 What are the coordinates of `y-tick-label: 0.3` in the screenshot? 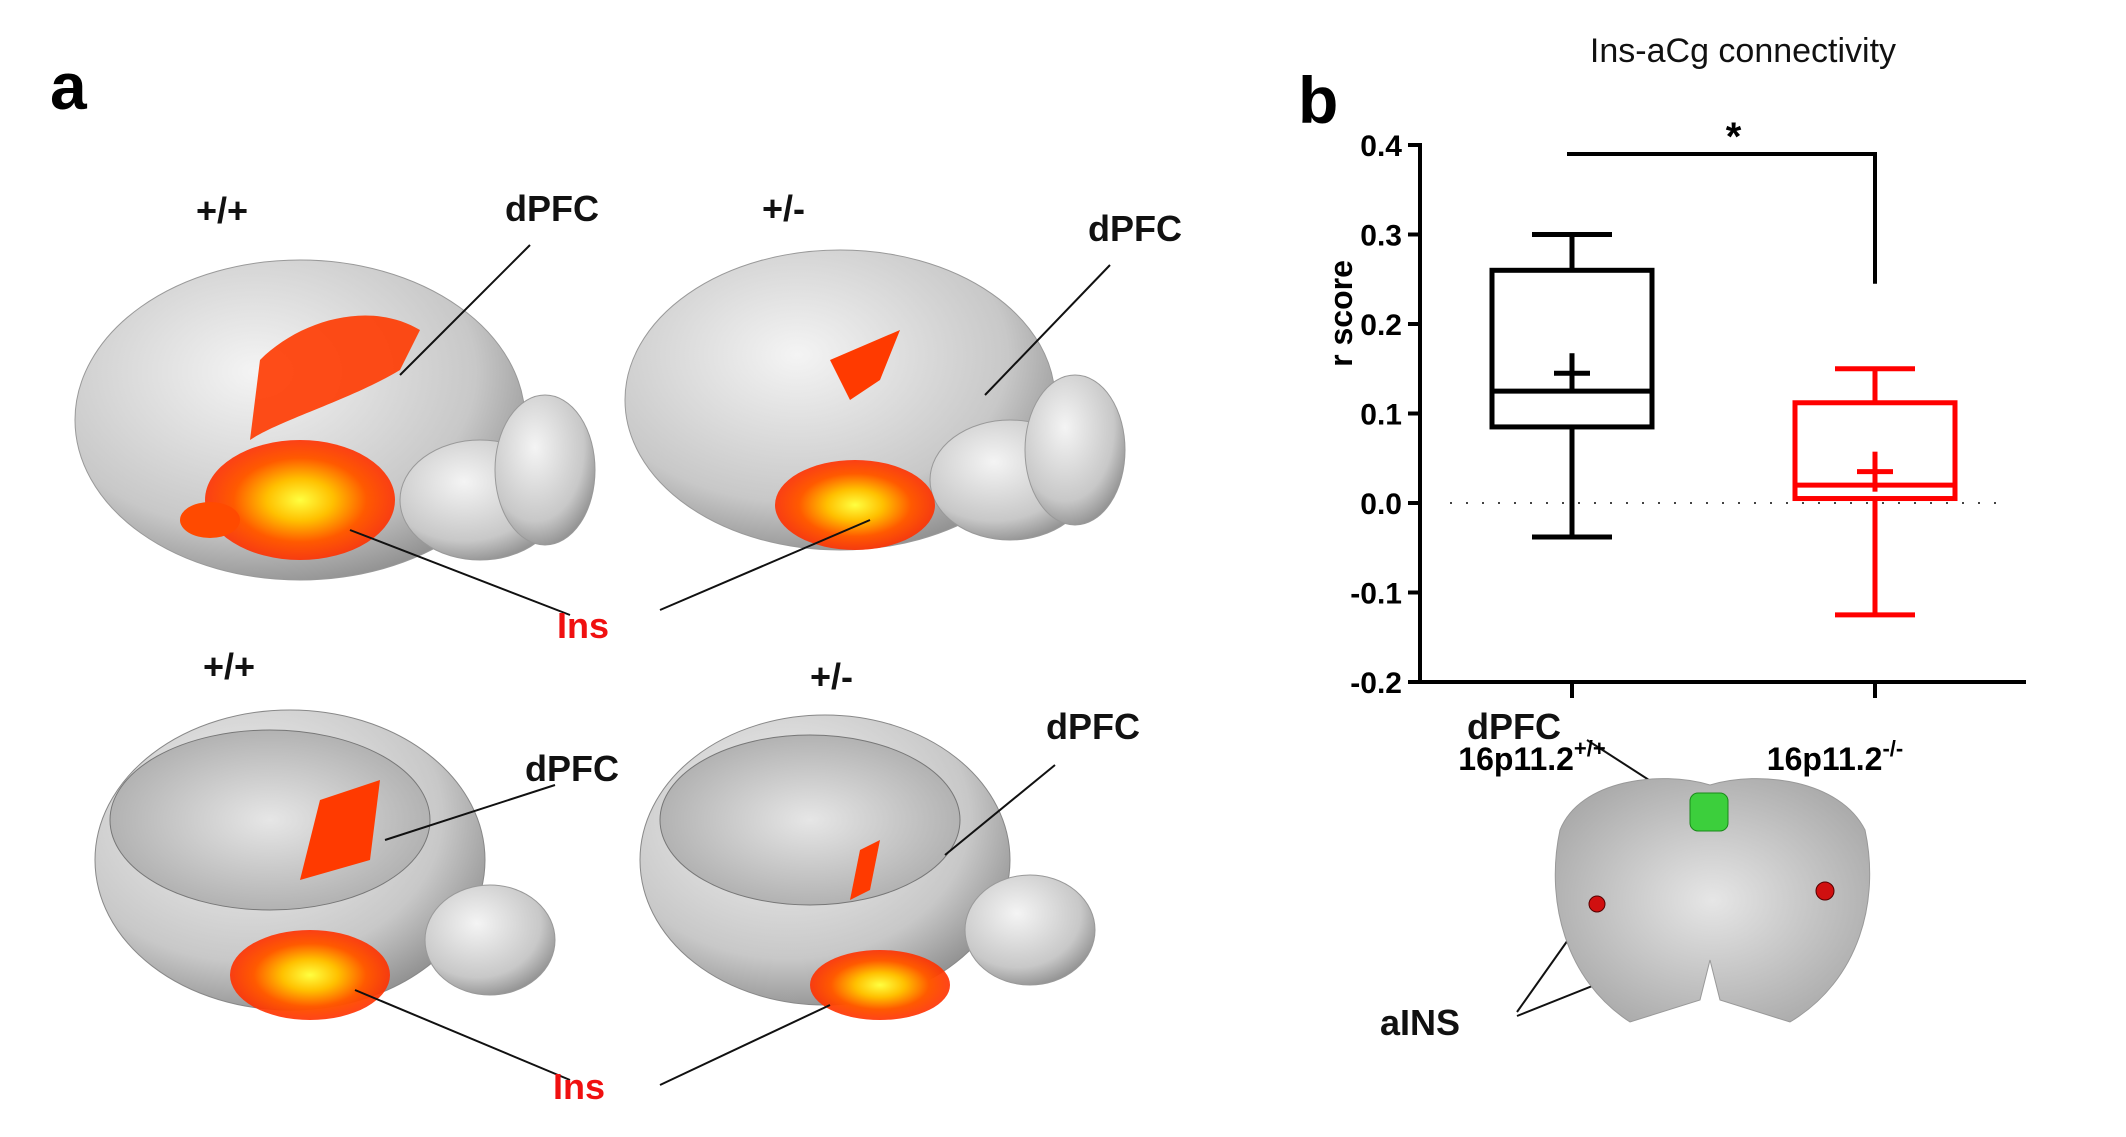 It's located at (1381, 236).